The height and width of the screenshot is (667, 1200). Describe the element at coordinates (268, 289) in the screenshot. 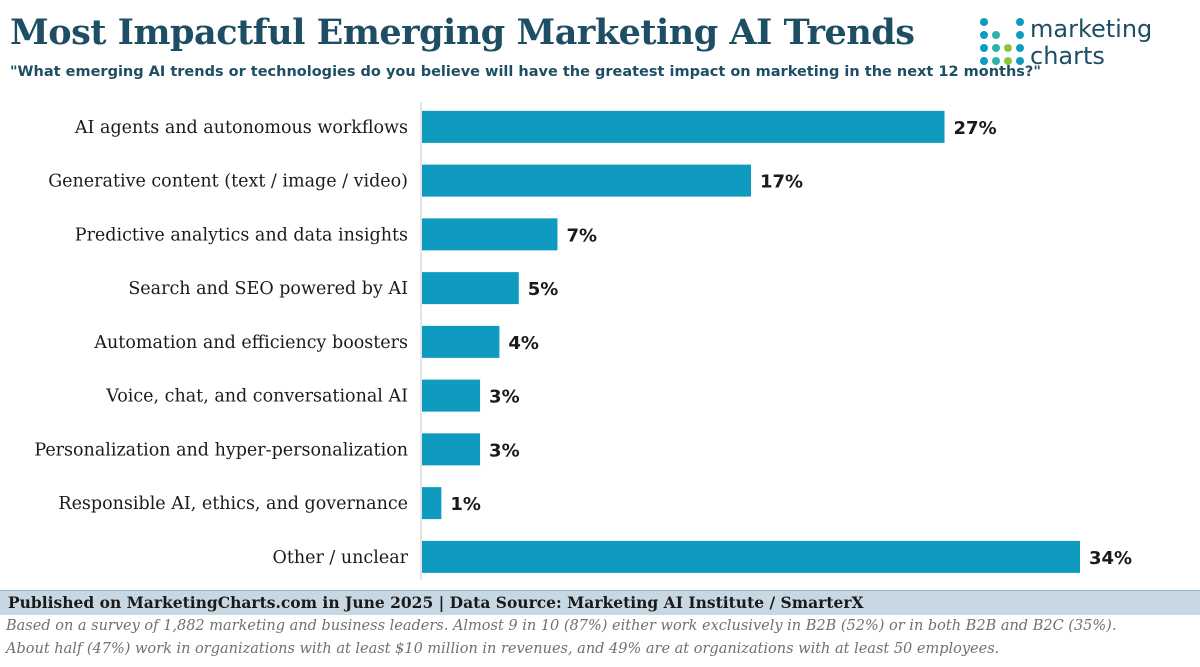

I see `category-label: Search and SEO powered by AI` at that location.